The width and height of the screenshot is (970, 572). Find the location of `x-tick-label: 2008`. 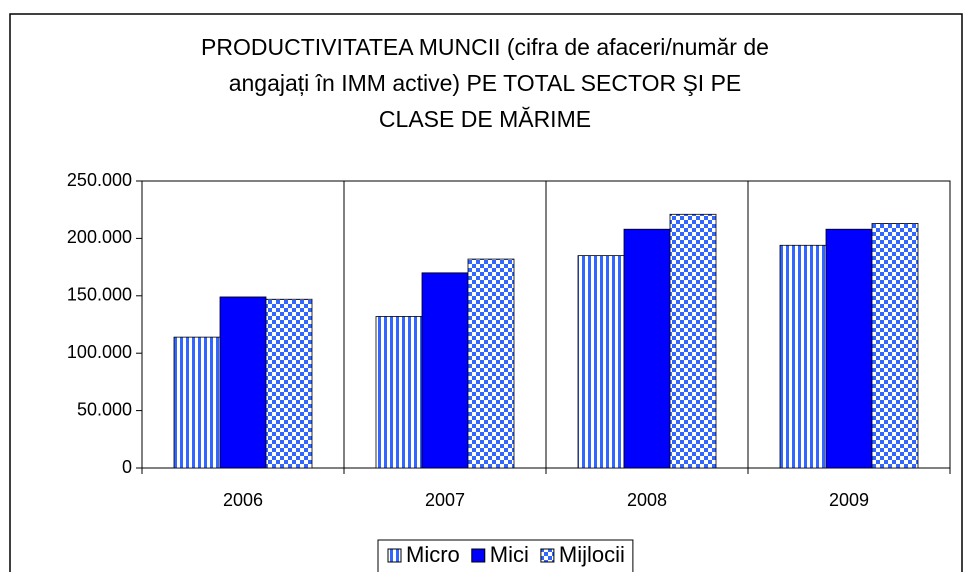

x-tick-label: 2008 is located at coordinates (647, 500).